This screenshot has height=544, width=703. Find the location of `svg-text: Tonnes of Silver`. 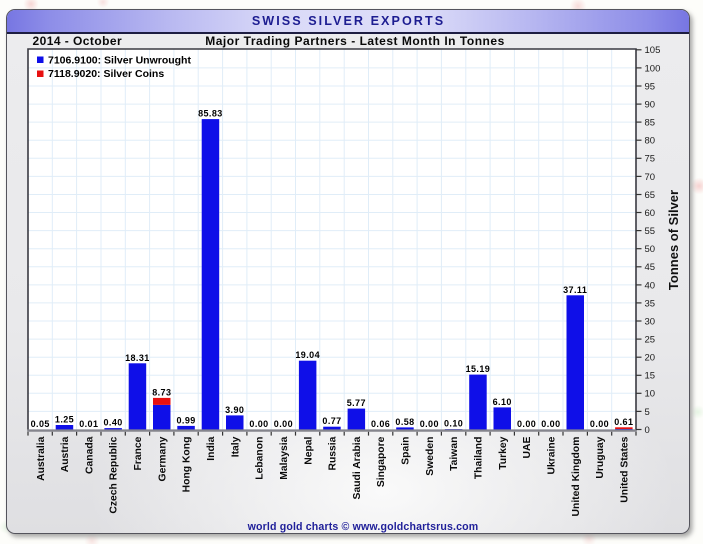

svg-text: Tonnes of Silver is located at coordinates (673, 240).